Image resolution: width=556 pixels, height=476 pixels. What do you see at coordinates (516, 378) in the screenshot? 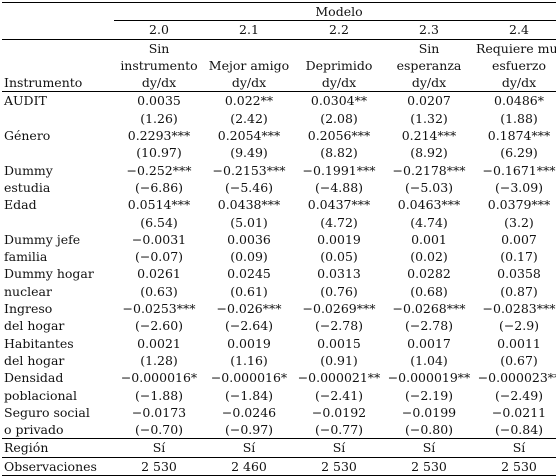
I see `coef-cell: −0.000023**` at bounding box center [516, 378].